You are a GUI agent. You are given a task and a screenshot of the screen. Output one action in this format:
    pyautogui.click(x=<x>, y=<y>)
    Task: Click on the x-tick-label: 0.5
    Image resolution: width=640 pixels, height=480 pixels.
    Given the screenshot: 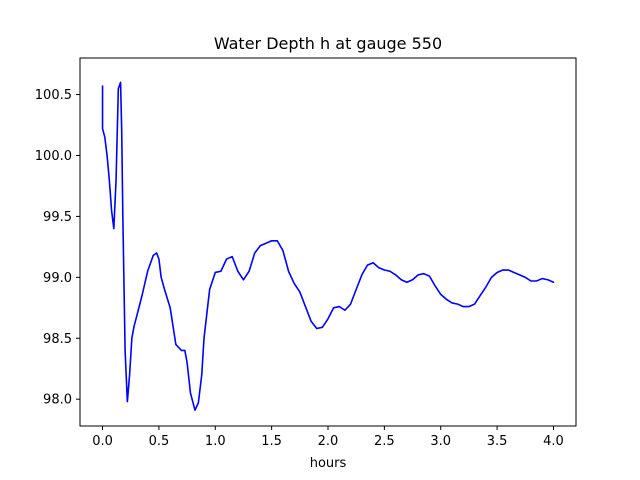 What is the action you would take?
    pyautogui.click(x=159, y=441)
    